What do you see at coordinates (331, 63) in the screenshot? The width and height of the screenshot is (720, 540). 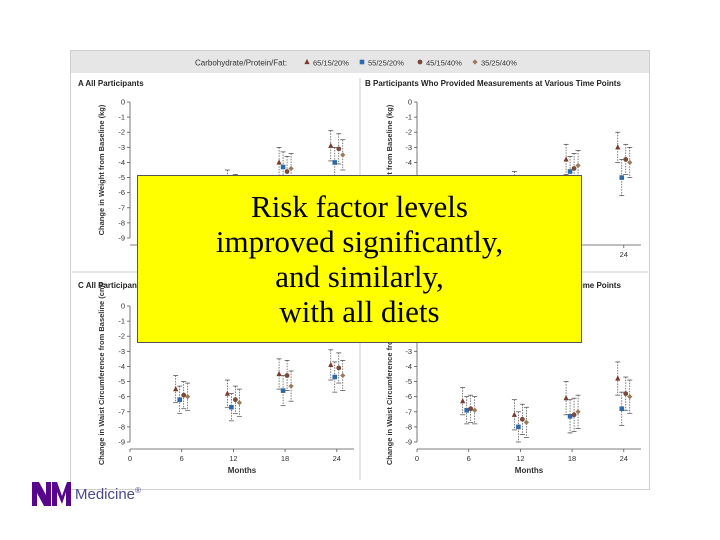 I see `legend-label: 65/15/20%` at bounding box center [331, 63].